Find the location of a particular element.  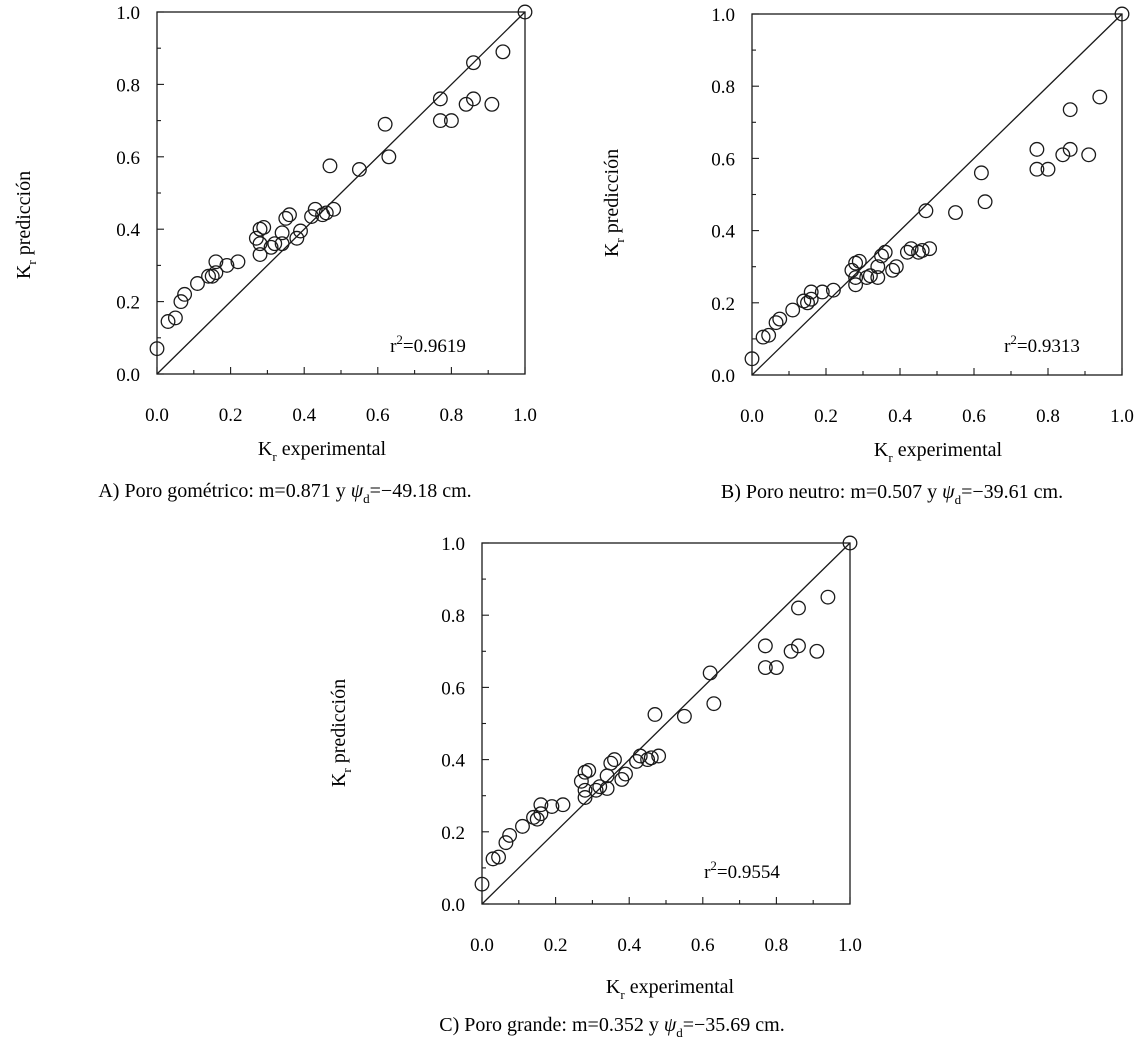

panel-c-x-tick-label: 0.6 is located at coordinates (703, 945).